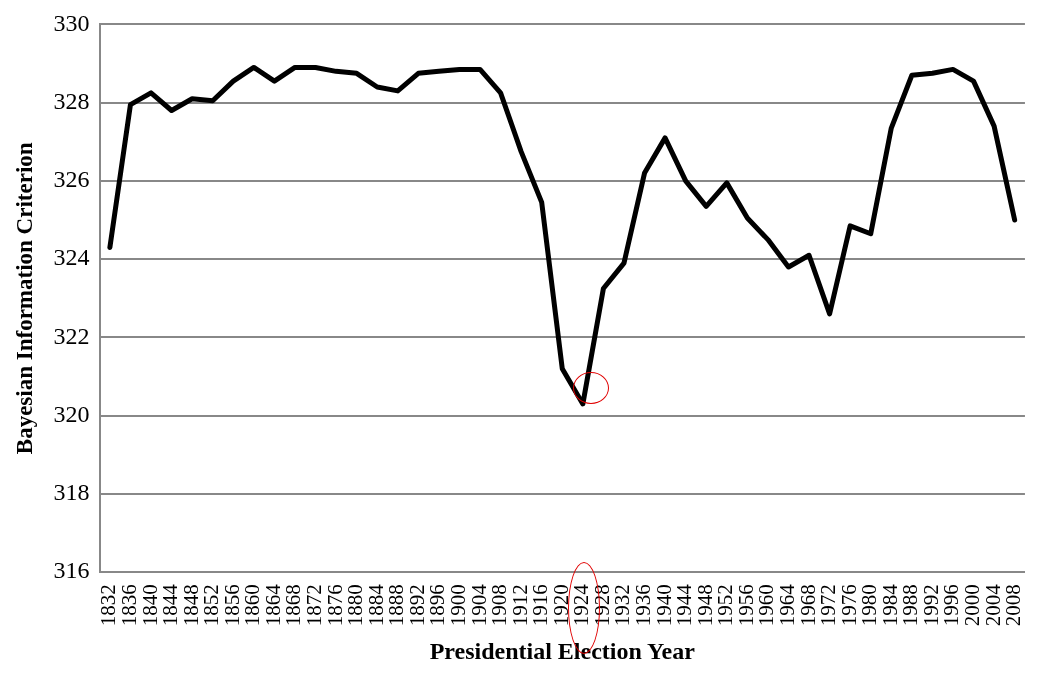  What do you see at coordinates (71, 570) in the screenshot?
I see `y-tick-label: 316` at bounding box center [71, 570].